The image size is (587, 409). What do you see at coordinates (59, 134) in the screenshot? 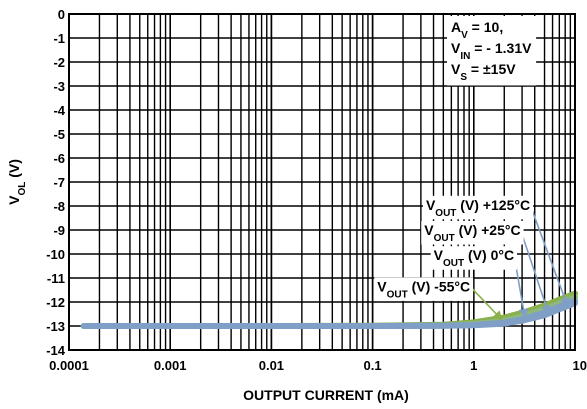
I see `y-tick-label: -5` at bounding box center [59, 134].